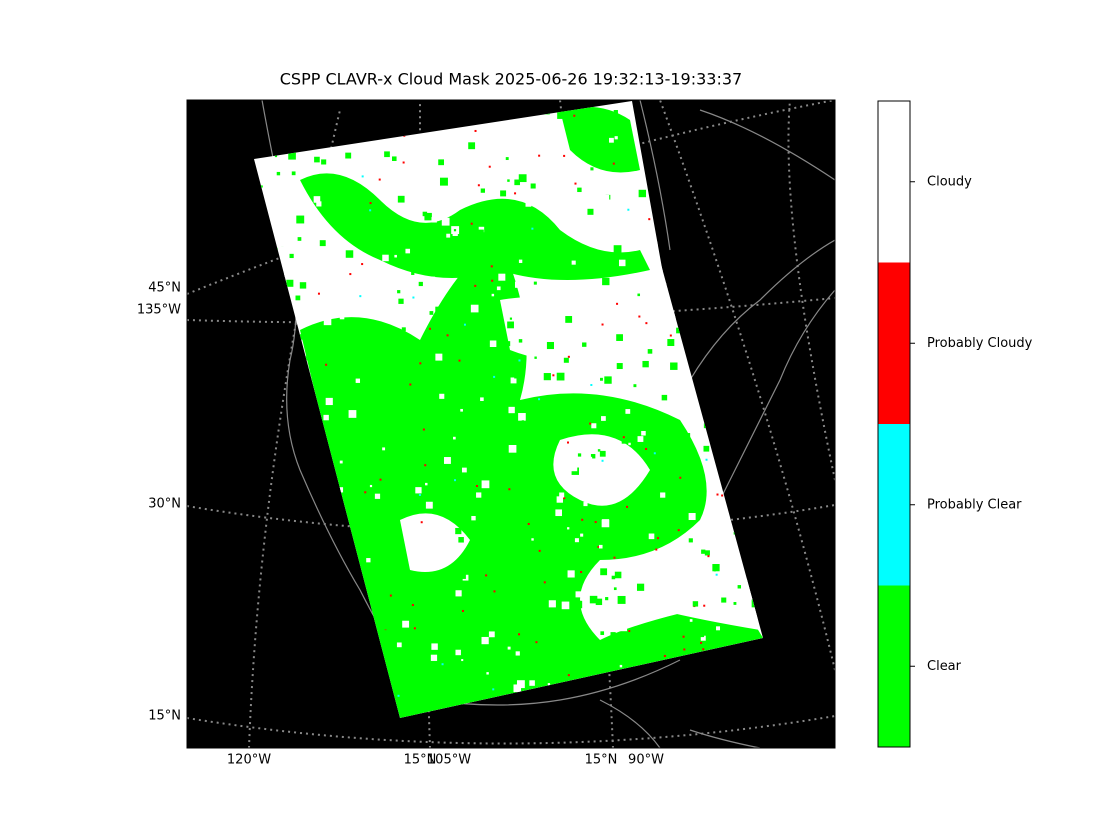  What do you see at coordinates (601, 470) in the screenshot?
I see `cloudy-region` at bounding box center [601, 470].